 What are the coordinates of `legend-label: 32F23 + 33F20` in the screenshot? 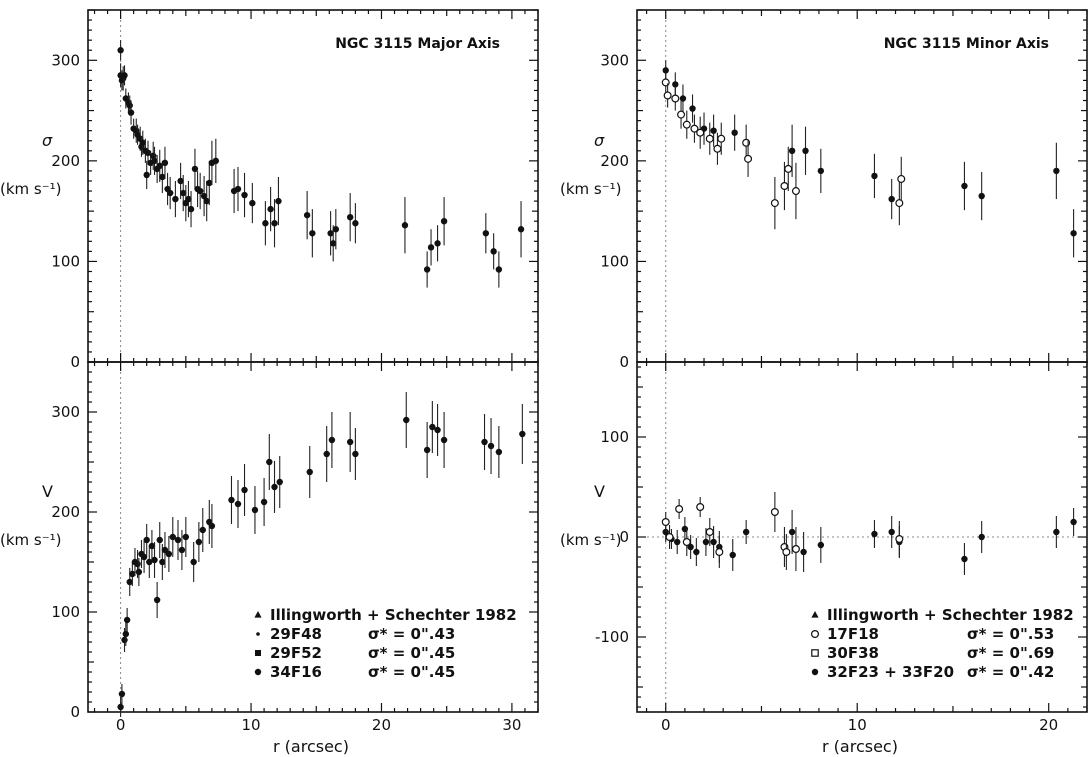 It's located at (890, 672).